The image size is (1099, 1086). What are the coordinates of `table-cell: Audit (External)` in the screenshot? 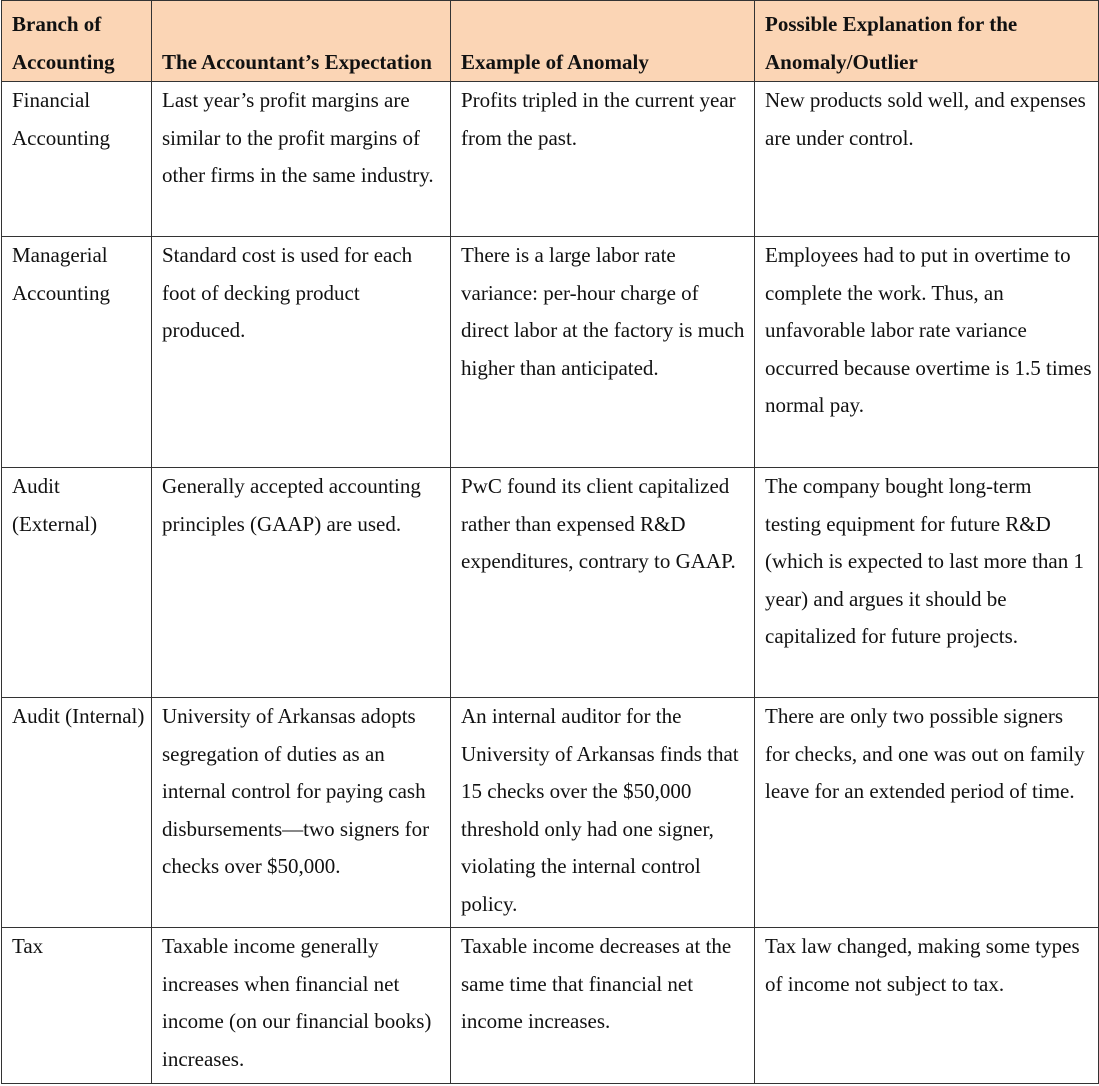 It's located at (76, 582).